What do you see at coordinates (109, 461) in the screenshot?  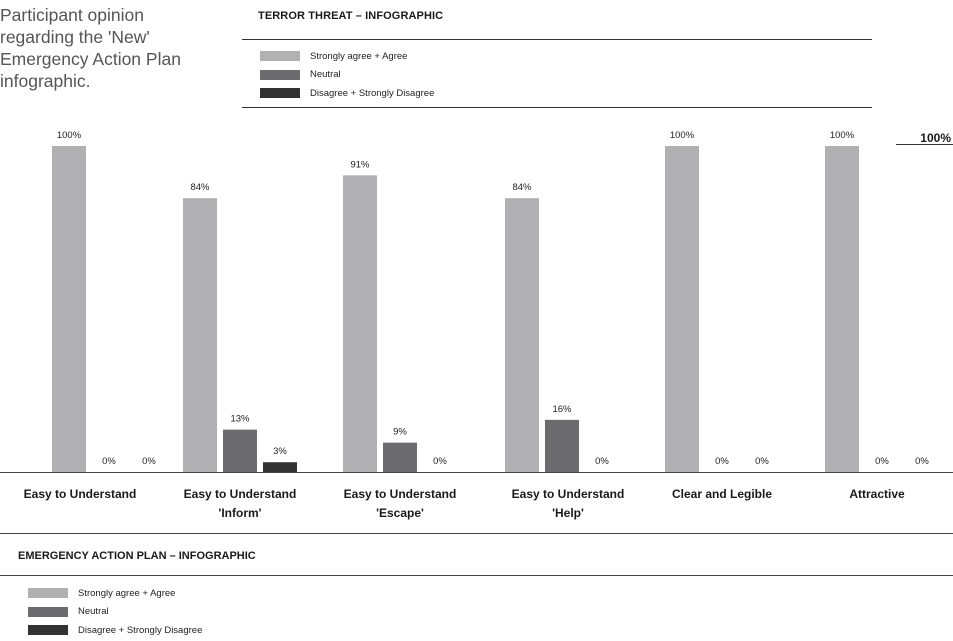 I see `data-label-neutral-1: 0%` at bounding box center [109, 461].